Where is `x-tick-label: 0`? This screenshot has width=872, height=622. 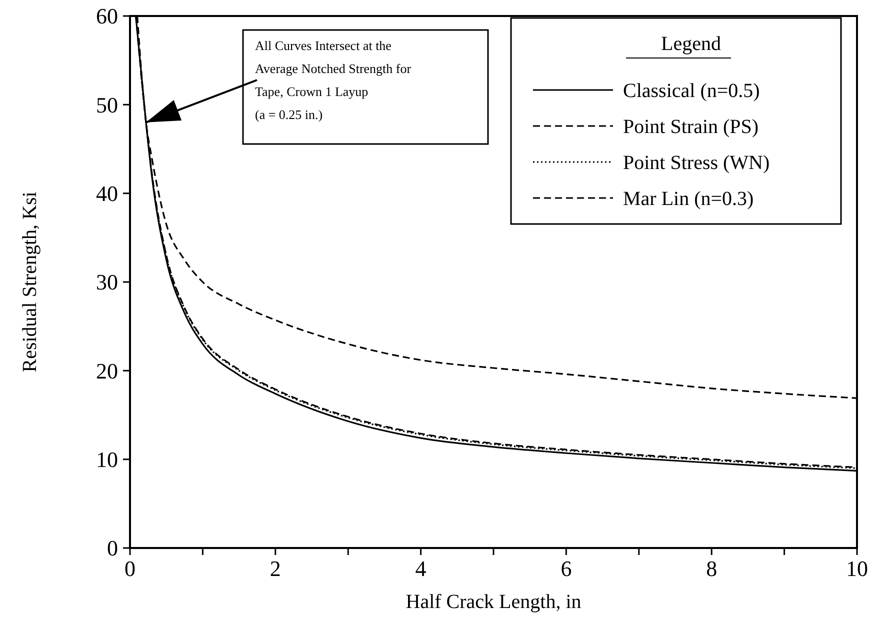
x-tick-label: 0 is located at coordinates (130, 568).